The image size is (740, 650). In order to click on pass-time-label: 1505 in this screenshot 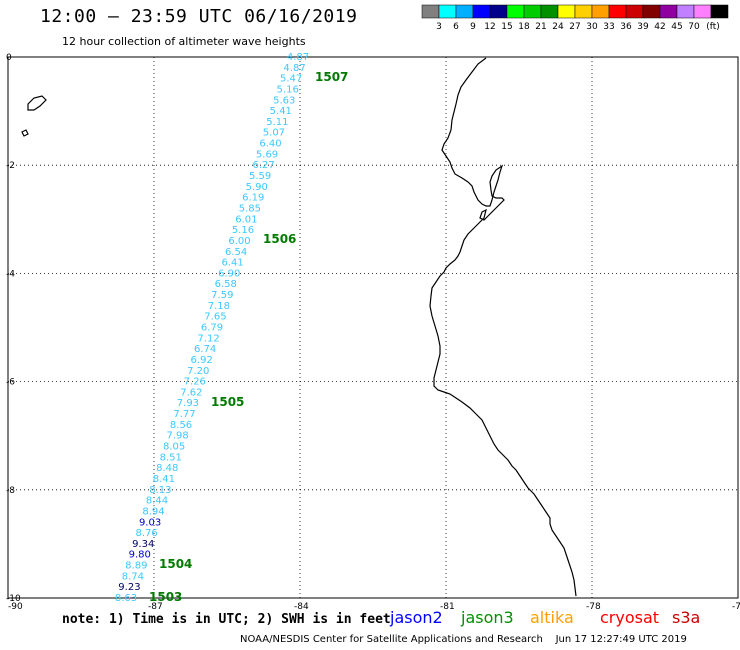, I will do `click(227, 402)`.